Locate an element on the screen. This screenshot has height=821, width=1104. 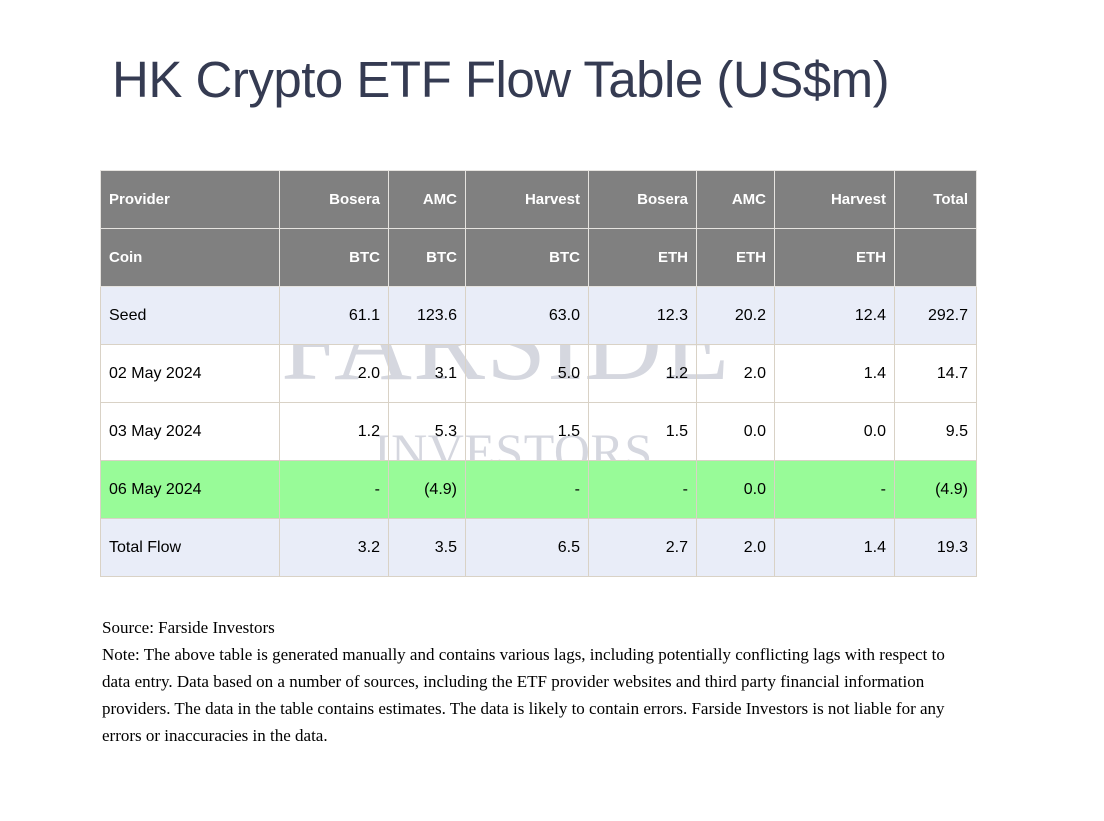
table-cell: 19.3 is located at coordinates (935, 547).